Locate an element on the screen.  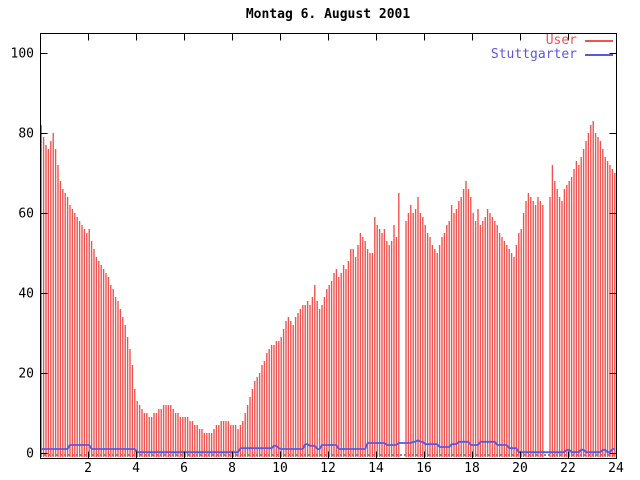
svg-text: 14 is located at coordinates (376, 468).